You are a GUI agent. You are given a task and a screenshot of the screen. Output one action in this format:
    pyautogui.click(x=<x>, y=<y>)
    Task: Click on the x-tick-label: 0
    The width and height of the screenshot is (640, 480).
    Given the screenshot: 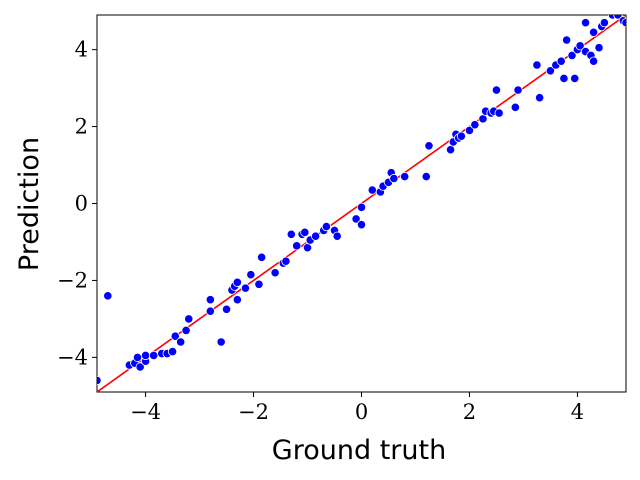 What is the action you would take?
    pyautogui.click(x=361, y=412)
    